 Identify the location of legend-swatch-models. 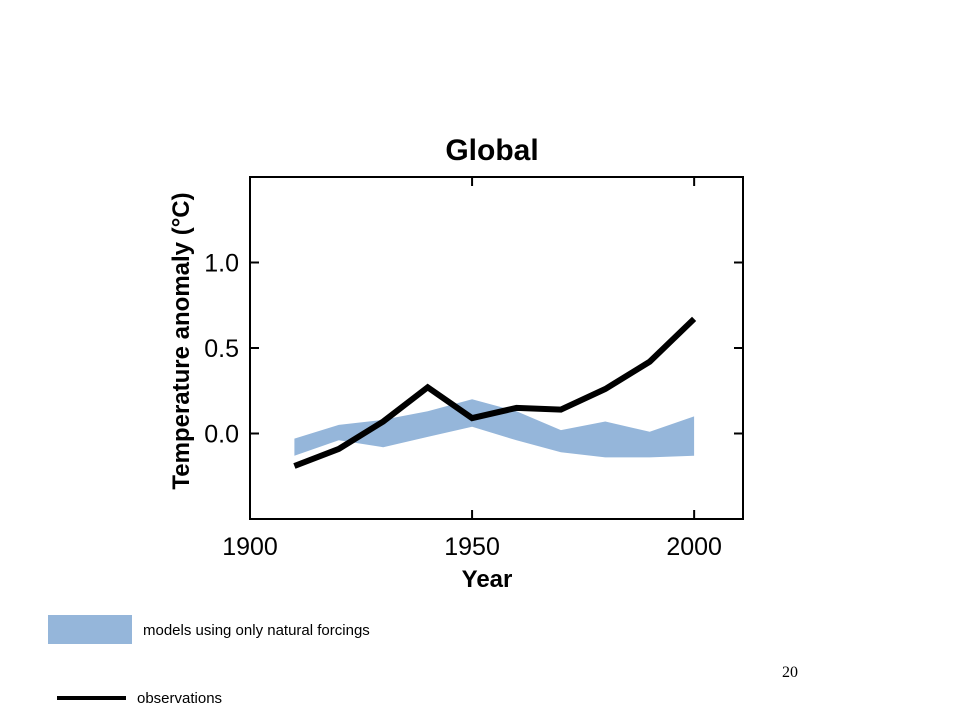
(90, 629).